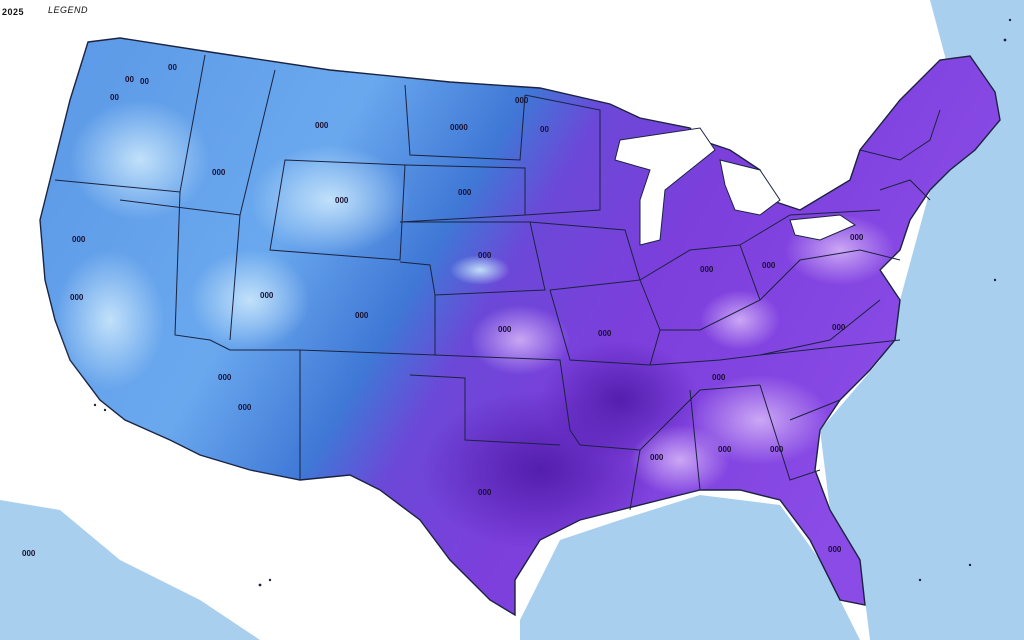 The image size is (1024, 640). What do you see at coordinates (735, 186) in the screenshot?
I see `great-lakes` at bounding box center [735, 186].